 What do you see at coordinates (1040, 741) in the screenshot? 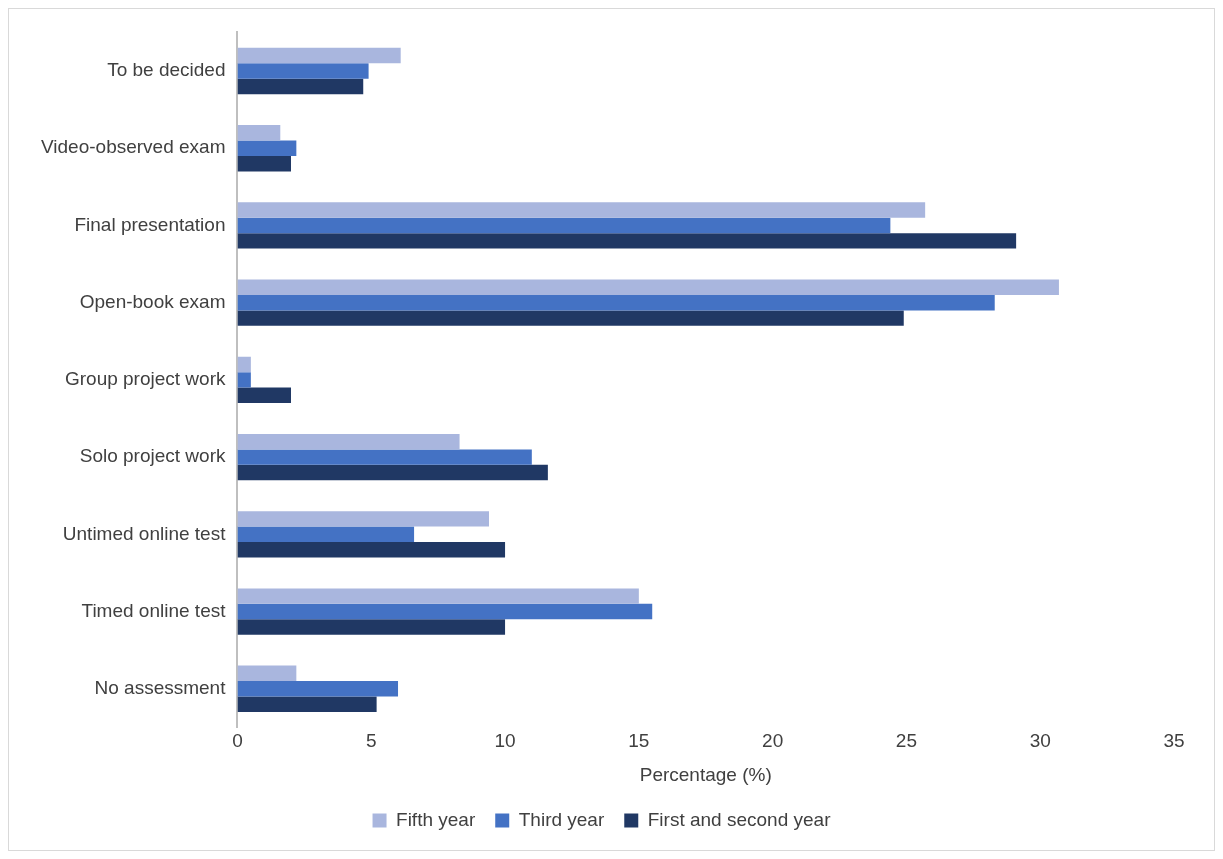
I see `x-tick-label: 30` at bounding box center [1040, 741].